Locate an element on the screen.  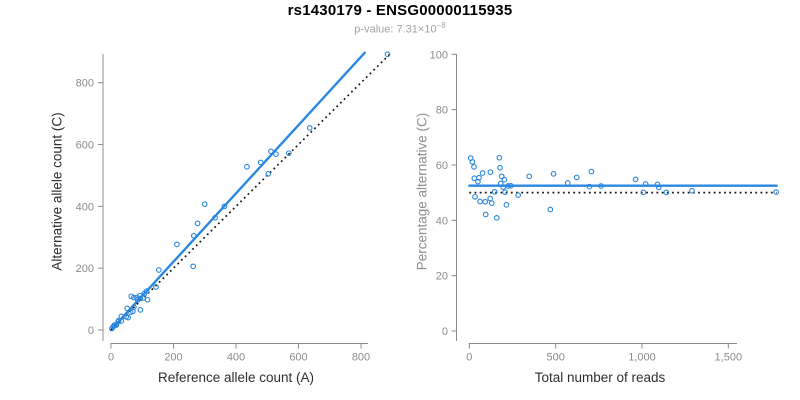
y-tick-label: 40 is located at coordinates (442, 221).